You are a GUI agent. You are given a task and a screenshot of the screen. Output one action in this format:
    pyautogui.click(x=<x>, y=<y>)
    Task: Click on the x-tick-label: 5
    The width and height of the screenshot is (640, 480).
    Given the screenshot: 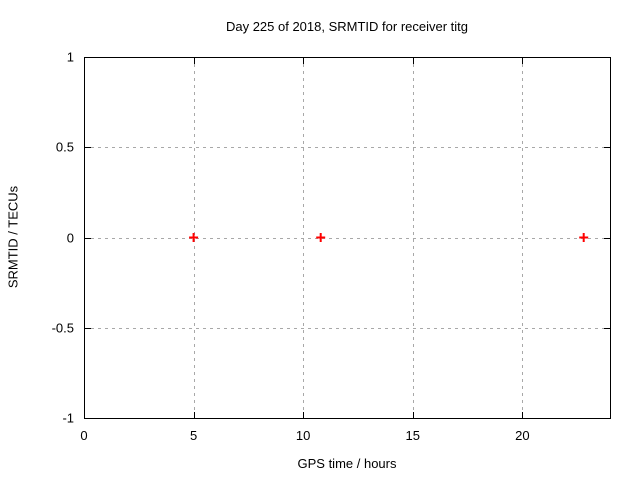 What is the action you would take?
    pyautogui.click(x=193, y=435)
    